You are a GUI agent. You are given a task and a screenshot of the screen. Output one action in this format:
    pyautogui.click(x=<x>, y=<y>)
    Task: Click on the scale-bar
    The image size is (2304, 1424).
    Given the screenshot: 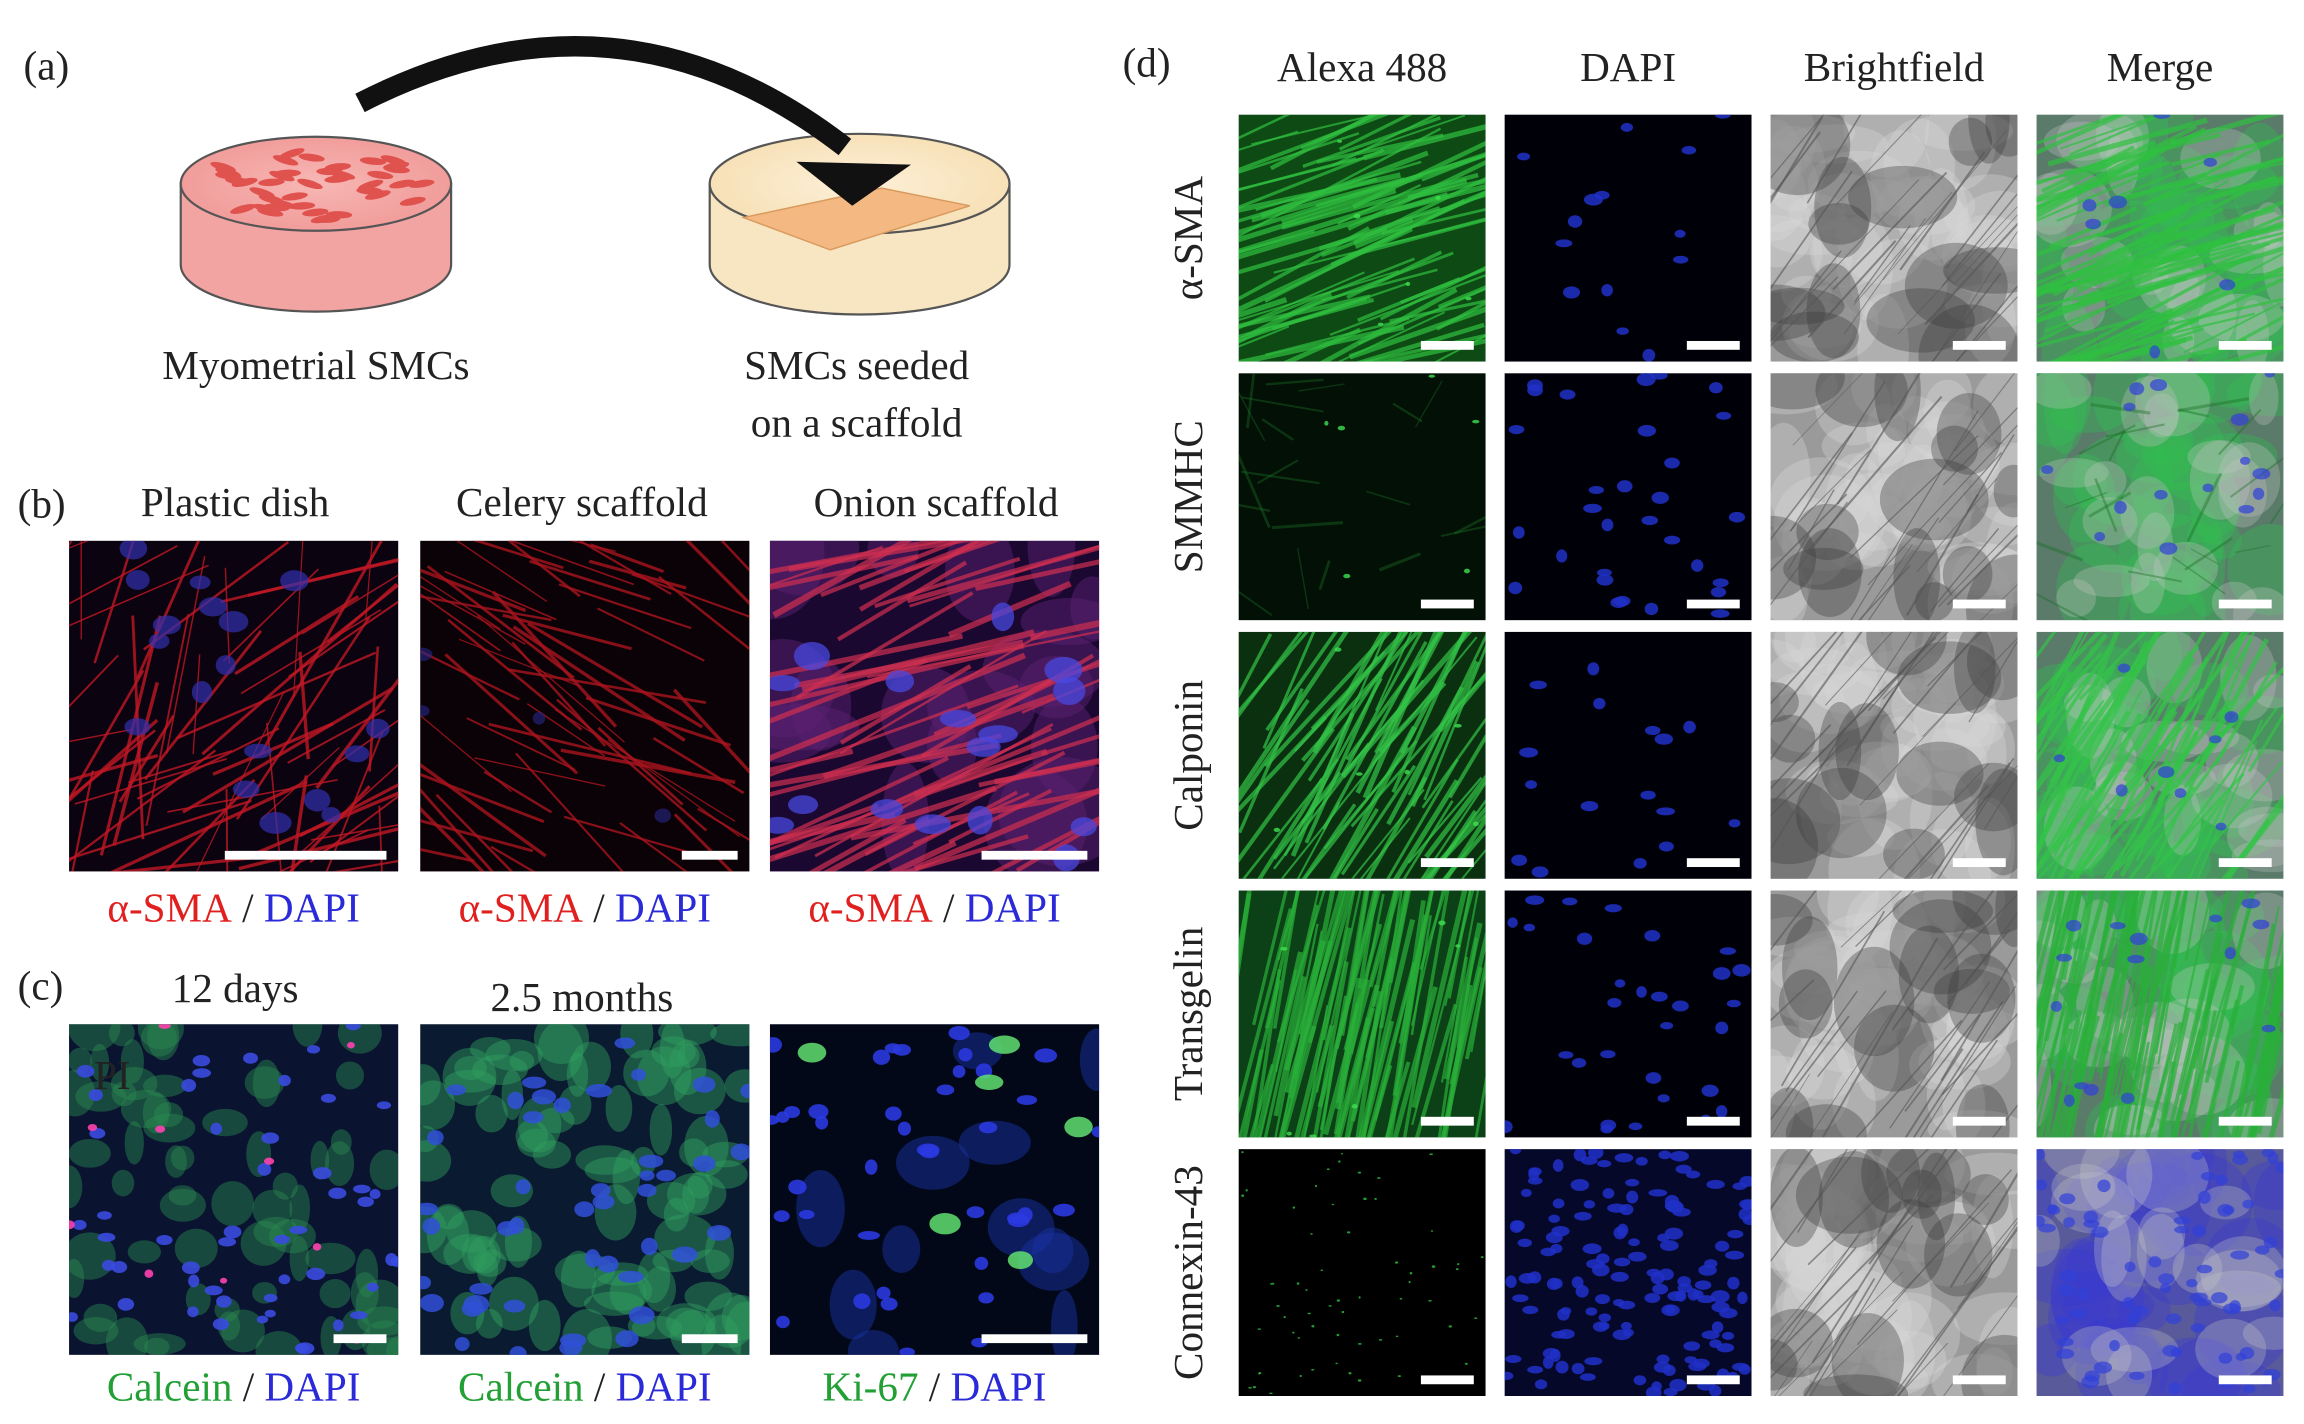 What is the action you would take?
    pyautogui.click(x=1034, y=855)
    